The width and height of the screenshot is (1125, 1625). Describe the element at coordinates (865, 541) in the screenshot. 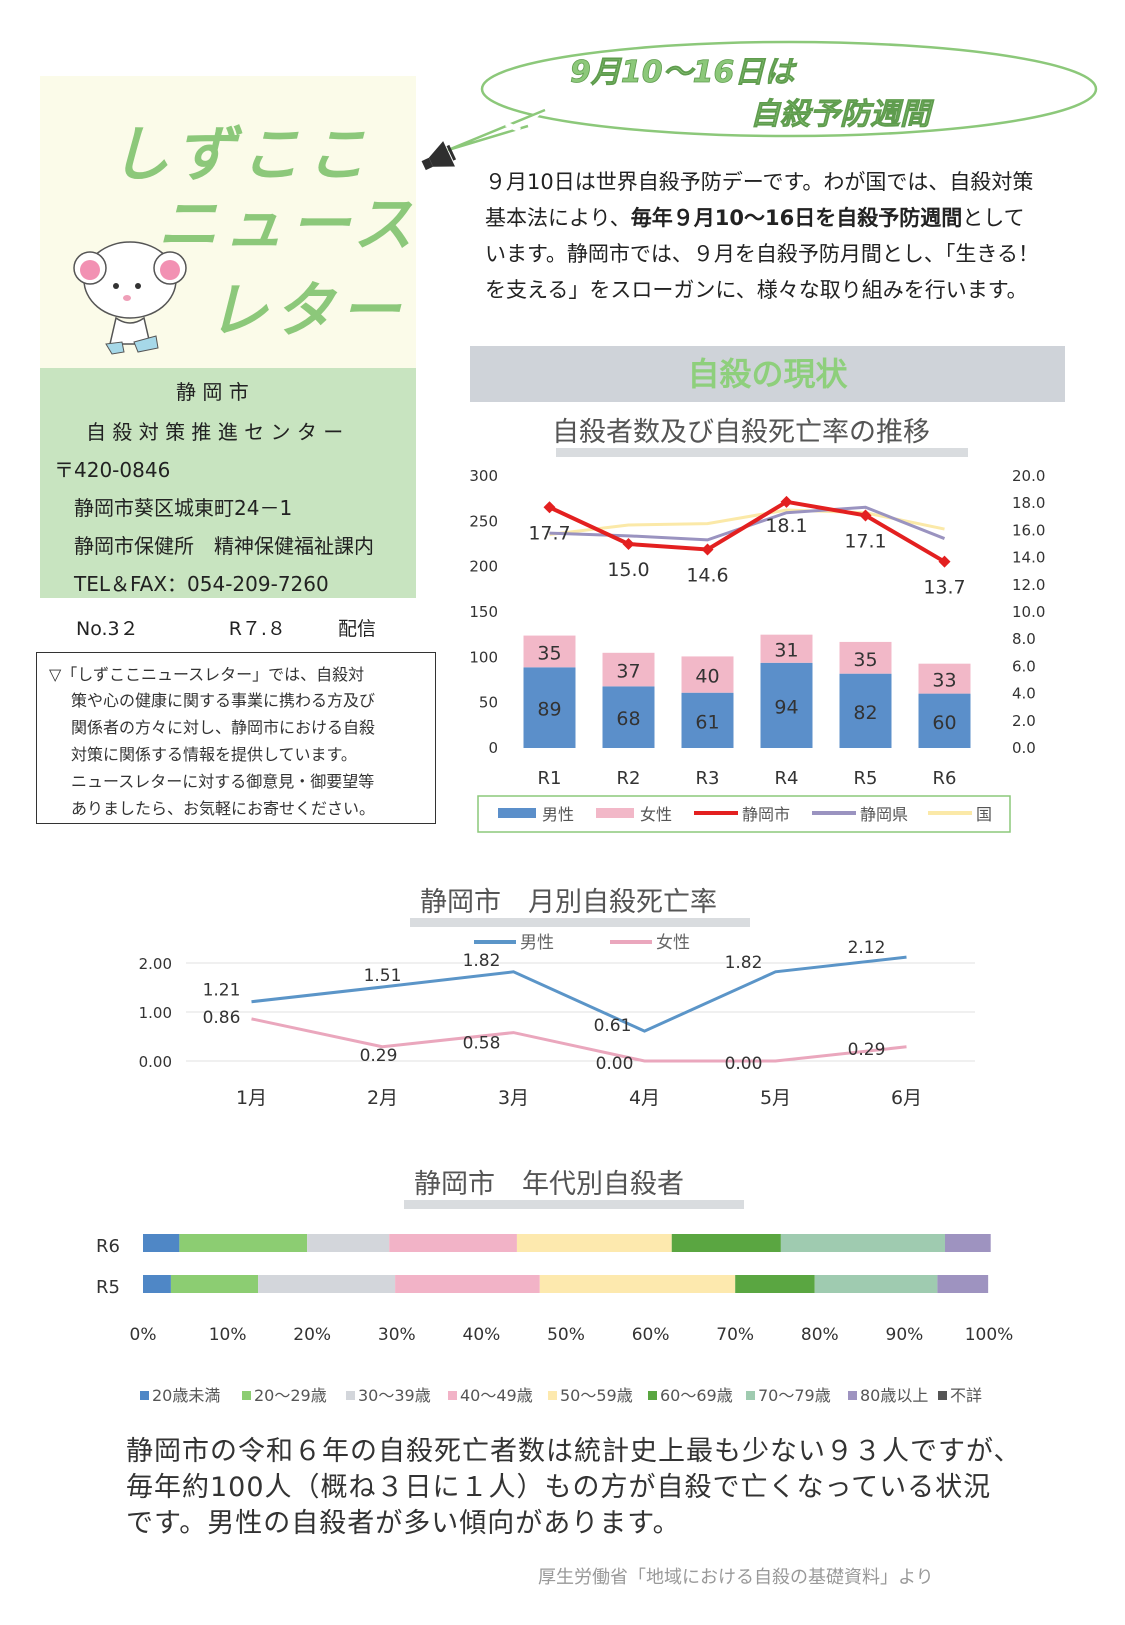

I see `shizuoka-rate-label: 17.1` at that location.